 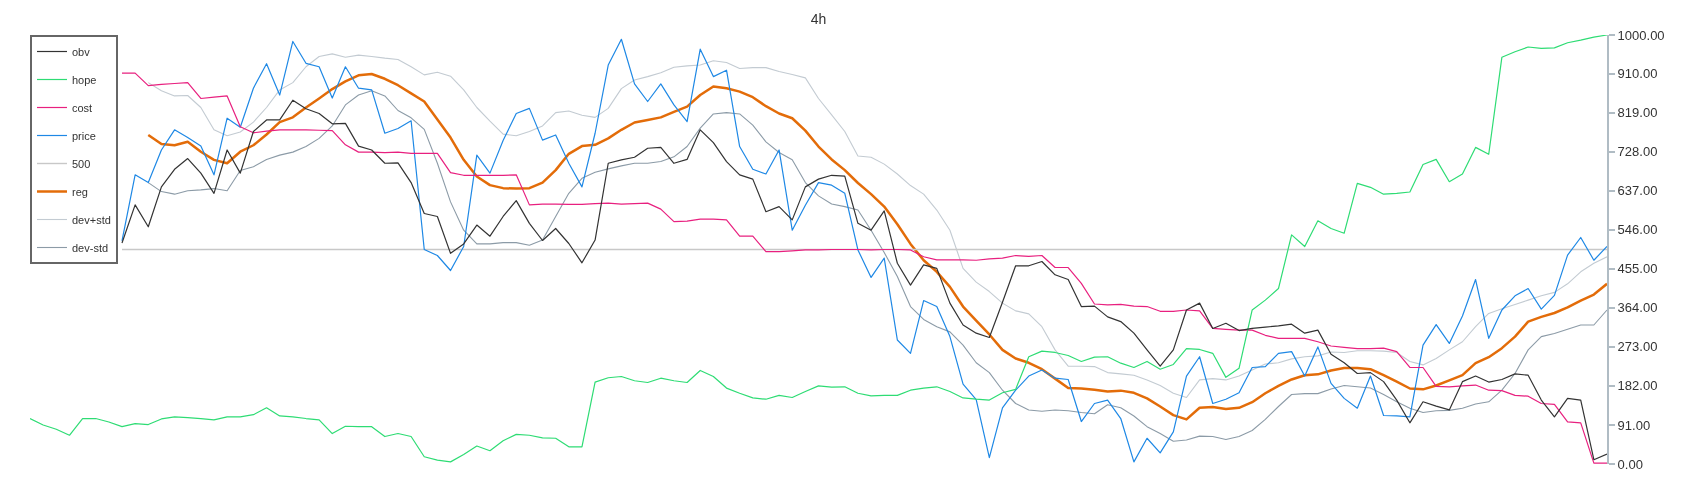 What do you see at coordinates (91, 219) in the screenshot?
I see `legend-label: dev+std` at bounding box center [91, 219].